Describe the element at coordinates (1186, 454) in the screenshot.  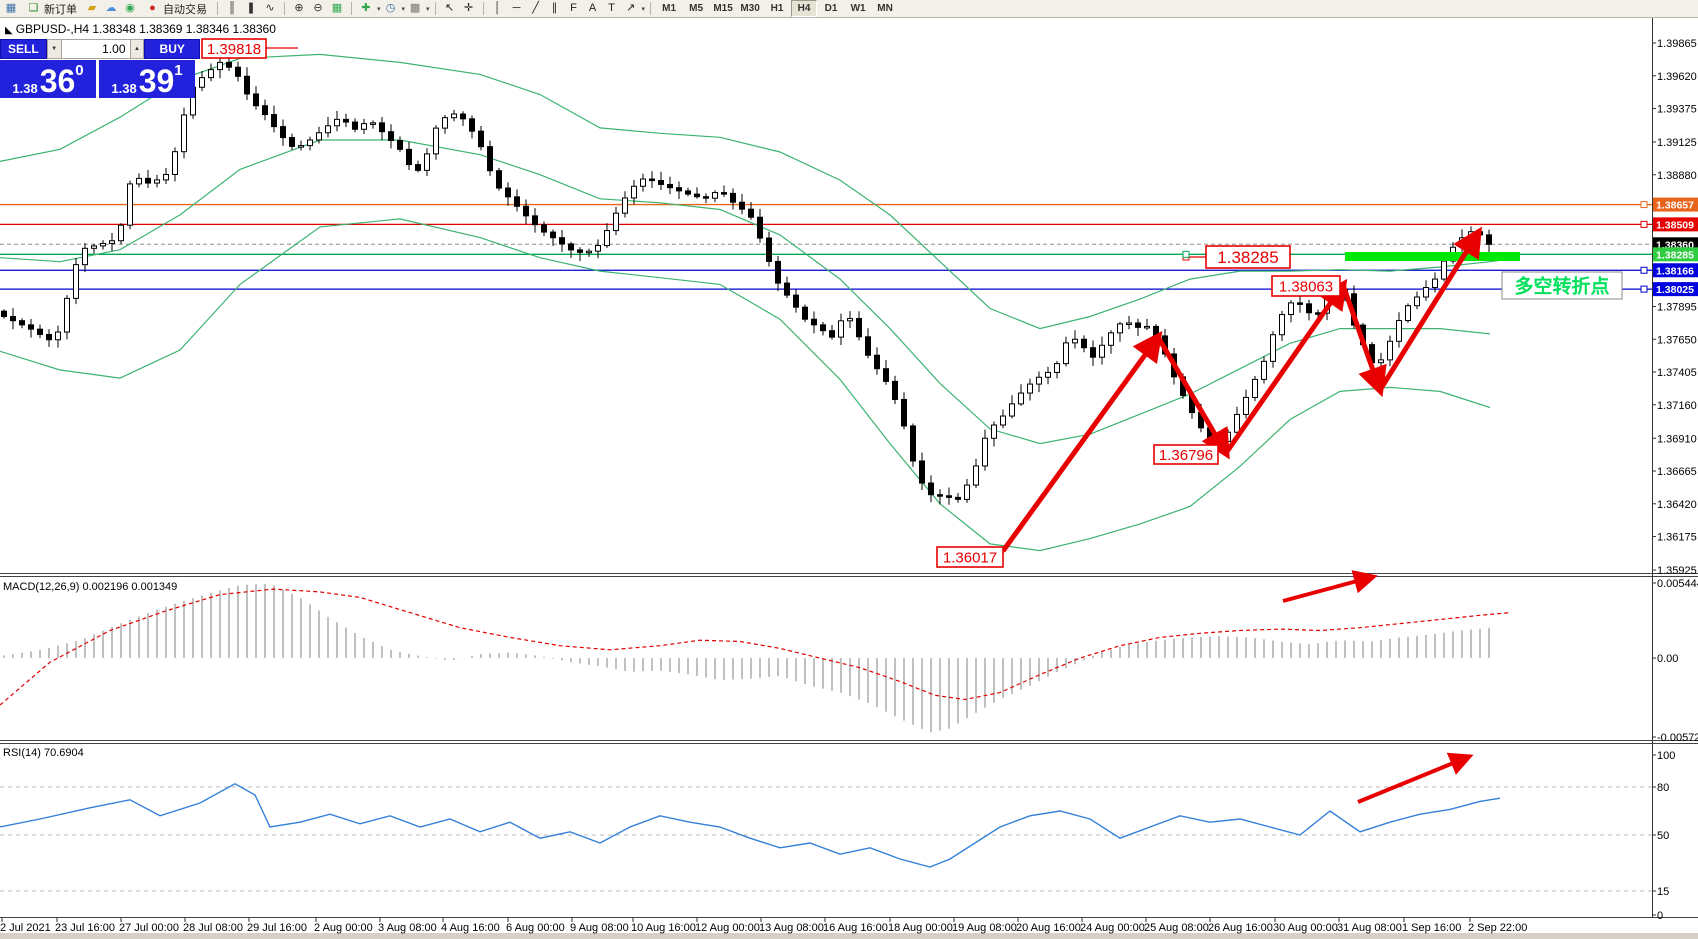
I see `price-annotation: 1.36796` at that location.